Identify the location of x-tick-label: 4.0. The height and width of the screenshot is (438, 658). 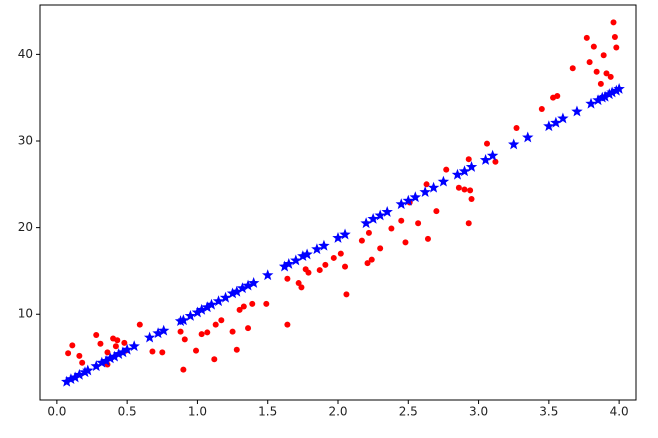
(619, 412).